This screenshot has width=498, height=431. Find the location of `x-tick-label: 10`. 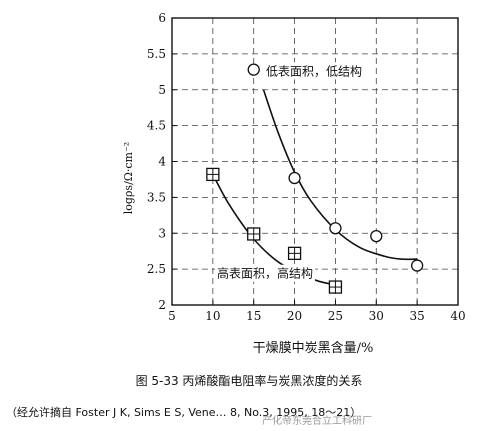

x-tick-label: 10 is located at coordinates (212, 316).